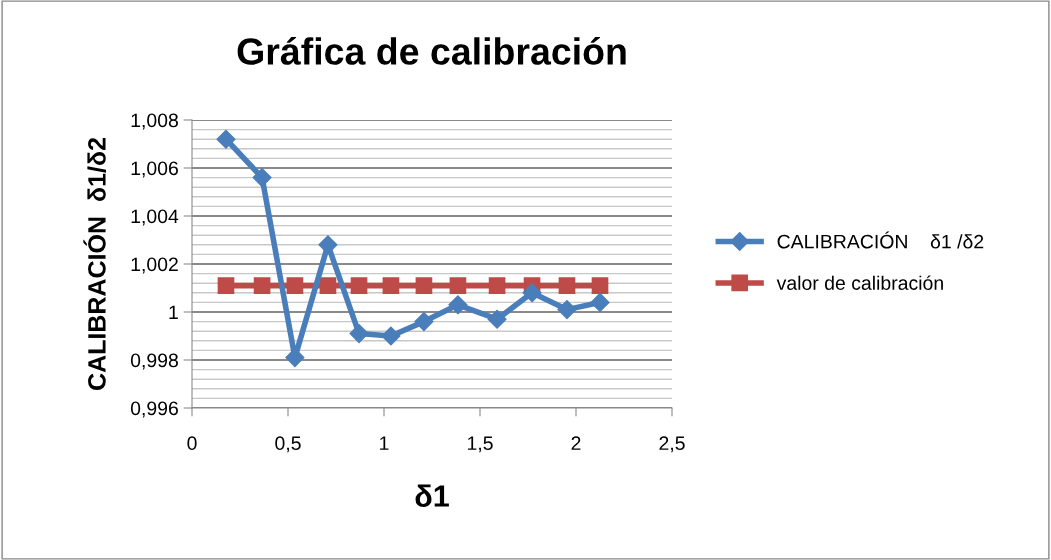 The image size is (1051, 560). Describe the element at coordinates (192, 443) in the screenshot. I see `x-tick-label: 0` at that location.